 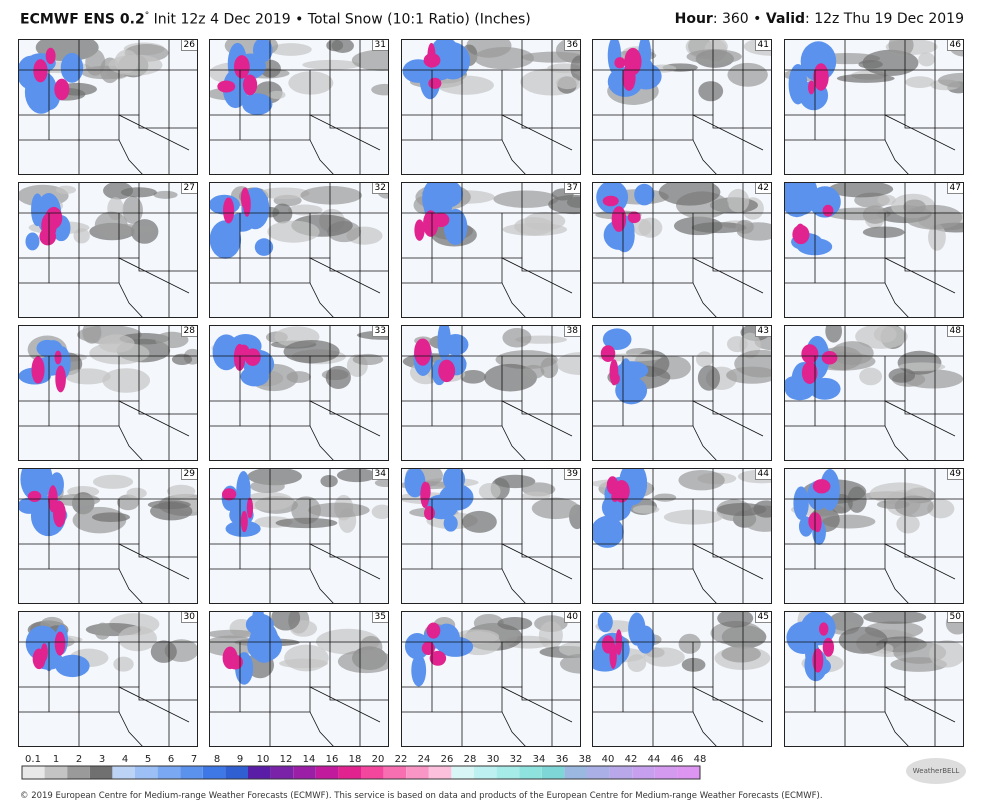 I want to click on map-panel: 46, so click(x=874, y=107).